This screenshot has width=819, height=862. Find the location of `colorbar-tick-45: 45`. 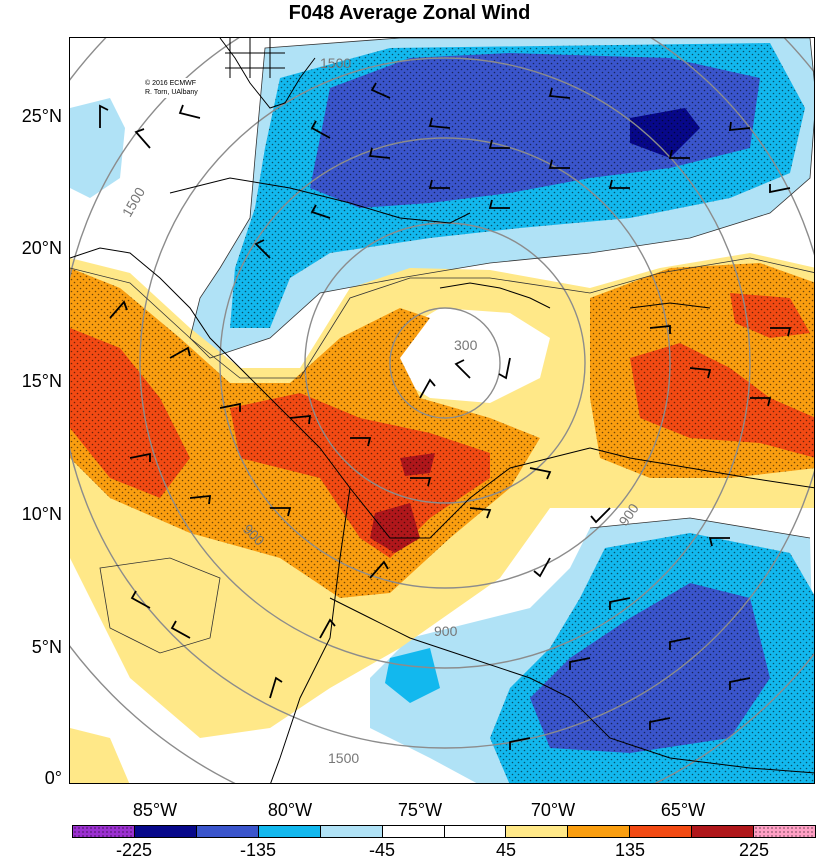

colorbar-tick-45: 45 is located at coordinates (506, 850).